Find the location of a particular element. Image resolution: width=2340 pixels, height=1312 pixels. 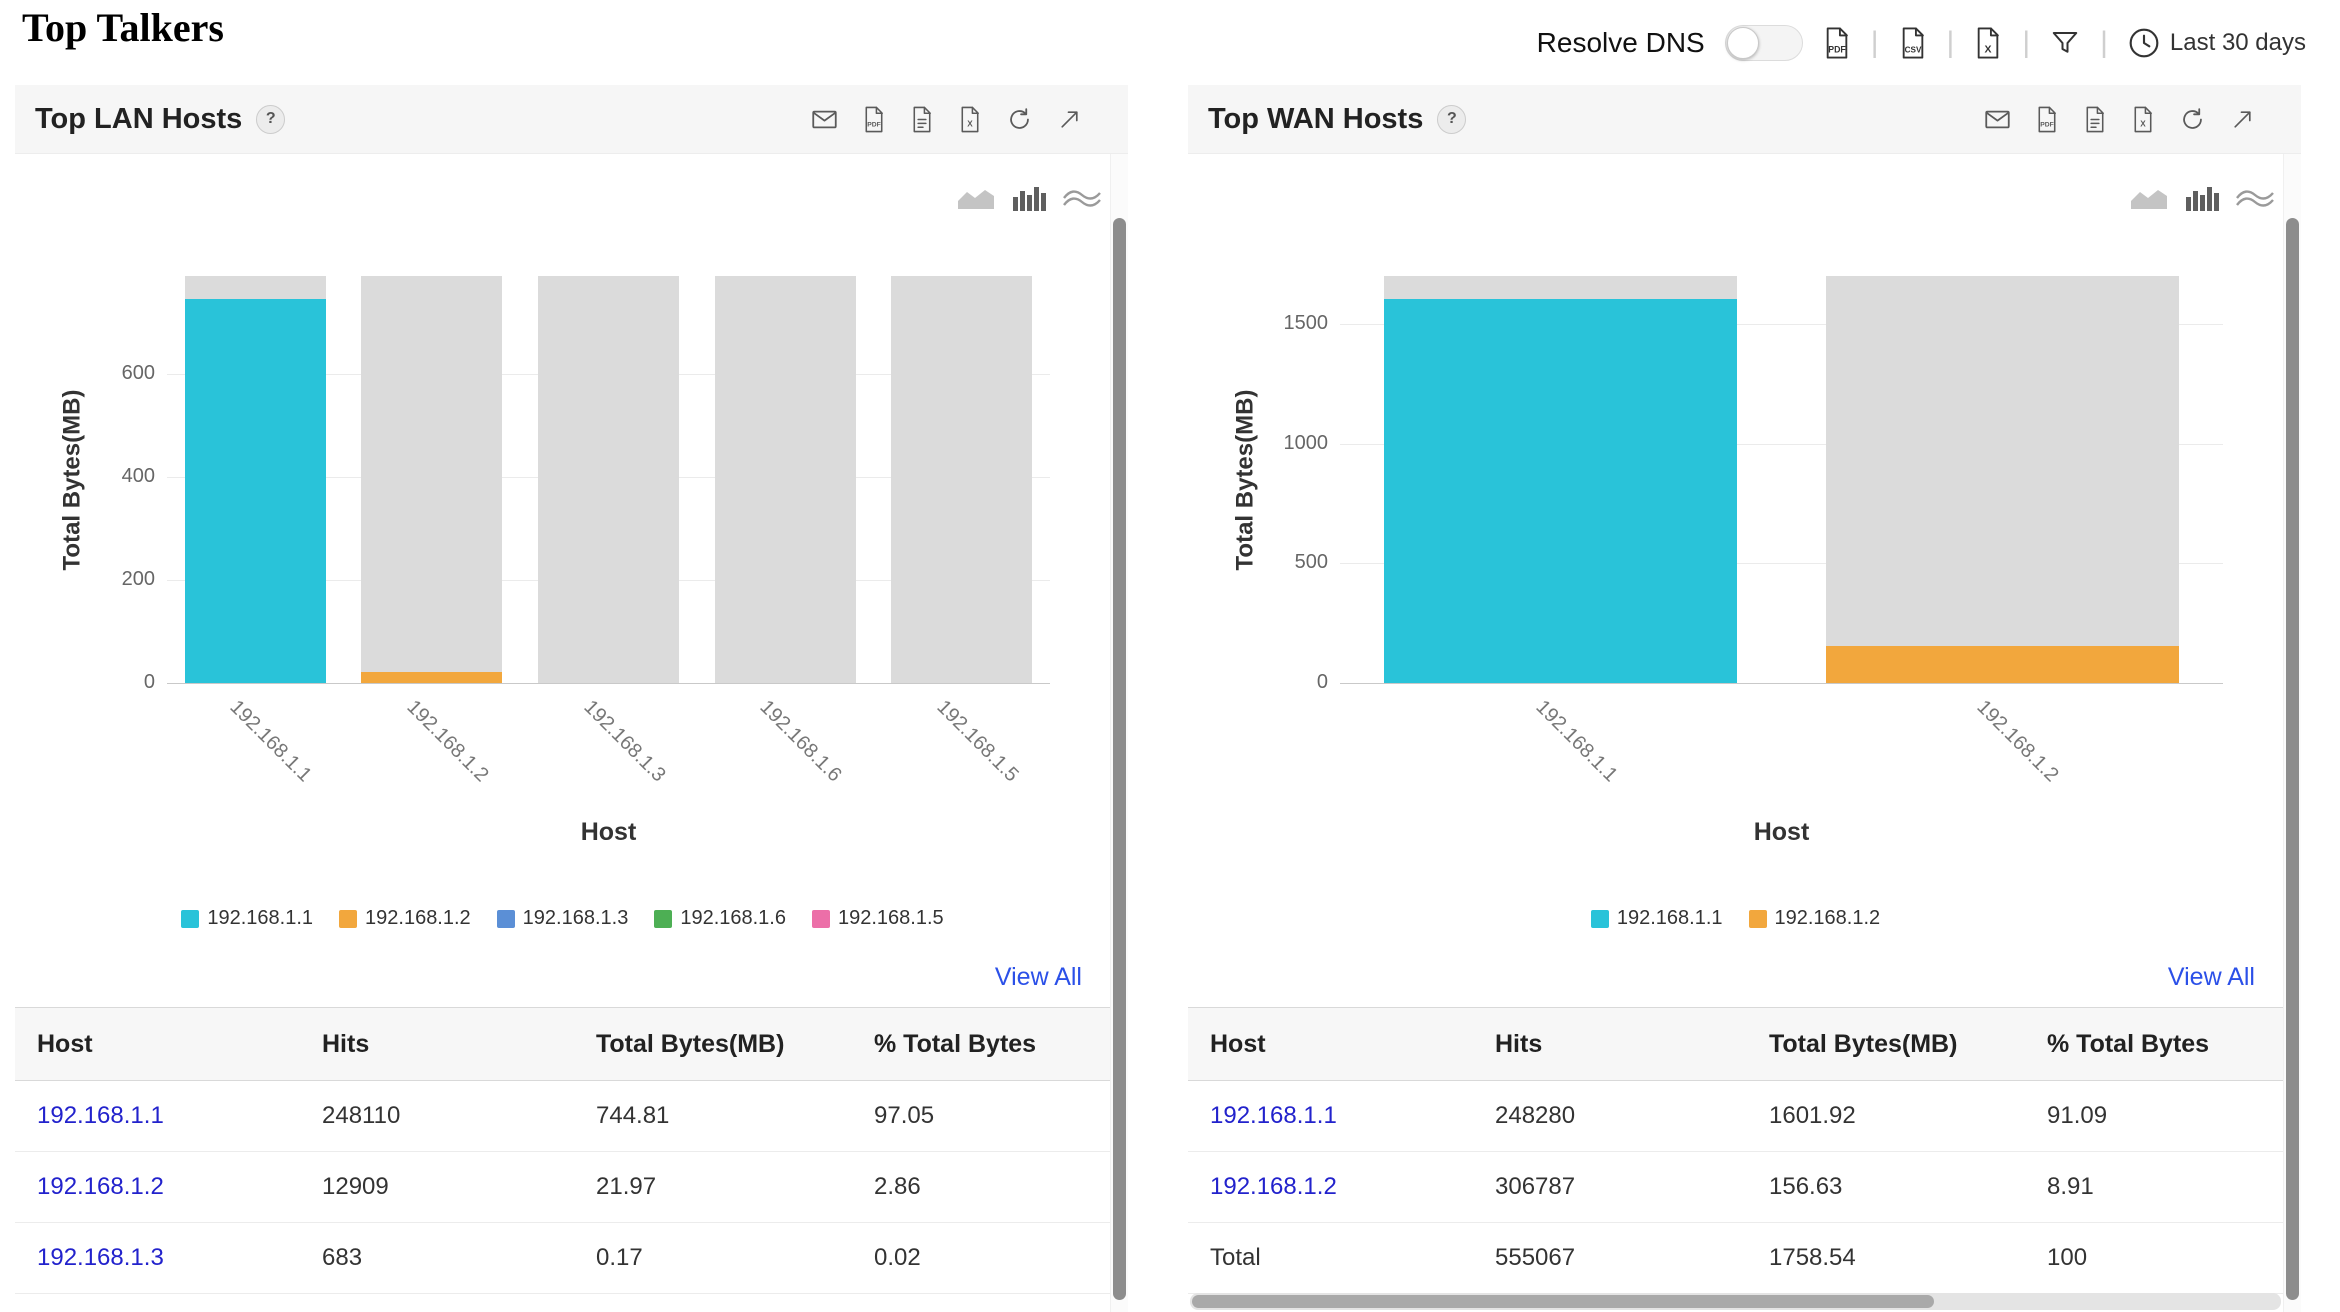

legend-item: 192.168.1.6 is located at coordinates (720, 918).